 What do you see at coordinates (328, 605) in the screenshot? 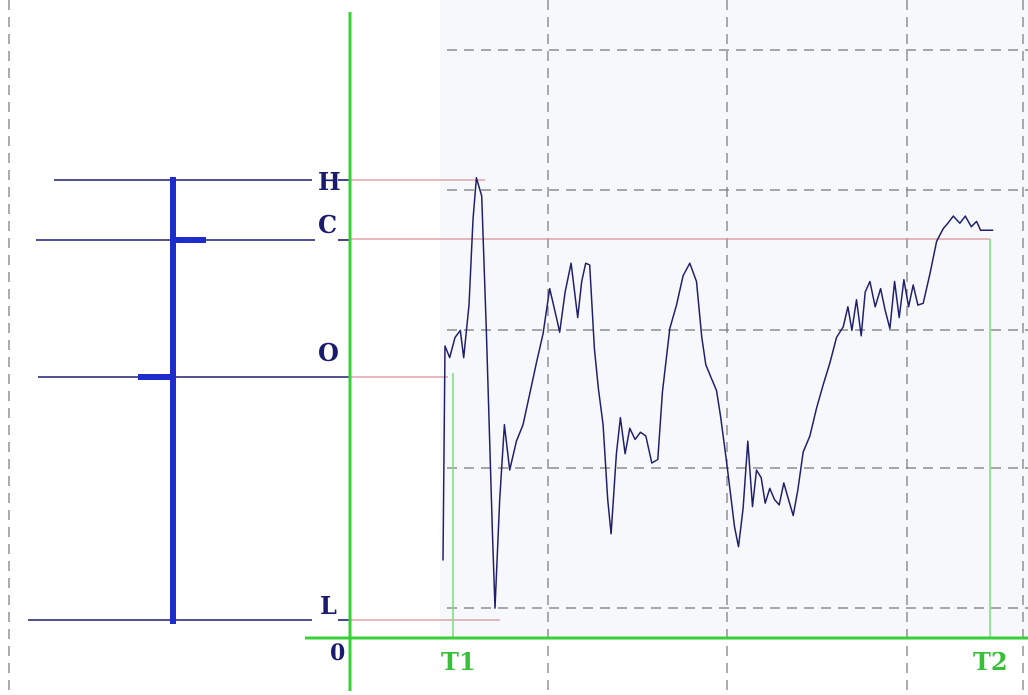
I see `label-low: L` at bounding box center [328, 605].